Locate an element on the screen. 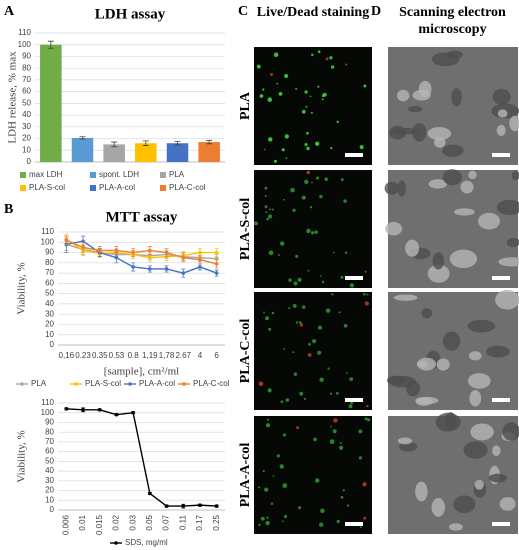 Image resolution: width=519 pixels, height=550 pixels. panel-title: Live/Dead staining is located at coordinates (313, 12).